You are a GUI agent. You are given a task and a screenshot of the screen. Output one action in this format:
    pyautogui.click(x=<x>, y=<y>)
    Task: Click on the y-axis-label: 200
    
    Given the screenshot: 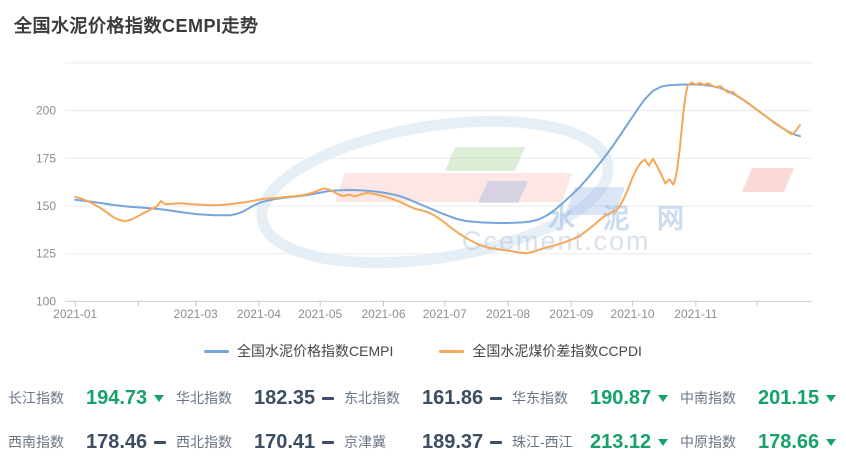 What is the action you would take?
    pyautogui.click(x=46, y=111)
    